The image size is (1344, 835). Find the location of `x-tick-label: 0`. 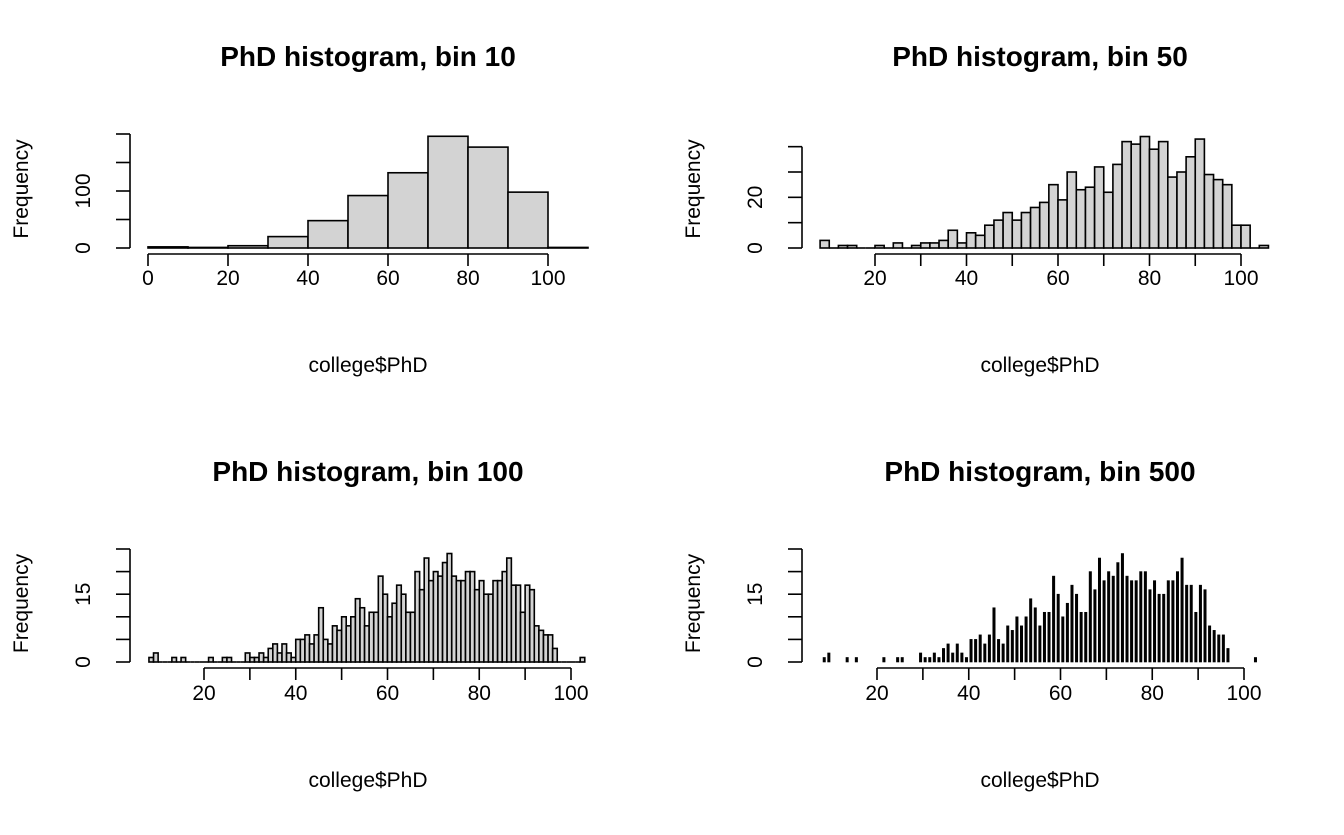

x-tick-label: 0 is located at coordinates (148, 278).